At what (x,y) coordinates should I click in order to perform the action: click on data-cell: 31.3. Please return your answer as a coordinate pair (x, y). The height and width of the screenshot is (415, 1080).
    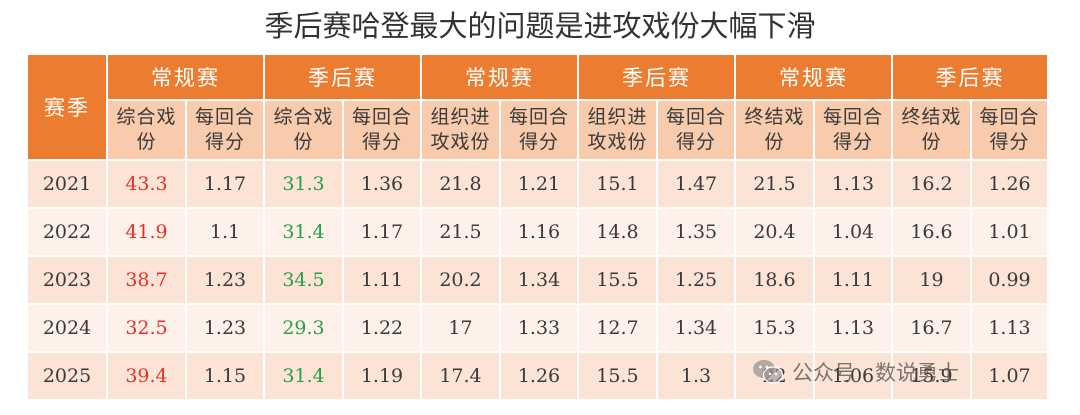
    Looking at the image, I should click on (304, 184).